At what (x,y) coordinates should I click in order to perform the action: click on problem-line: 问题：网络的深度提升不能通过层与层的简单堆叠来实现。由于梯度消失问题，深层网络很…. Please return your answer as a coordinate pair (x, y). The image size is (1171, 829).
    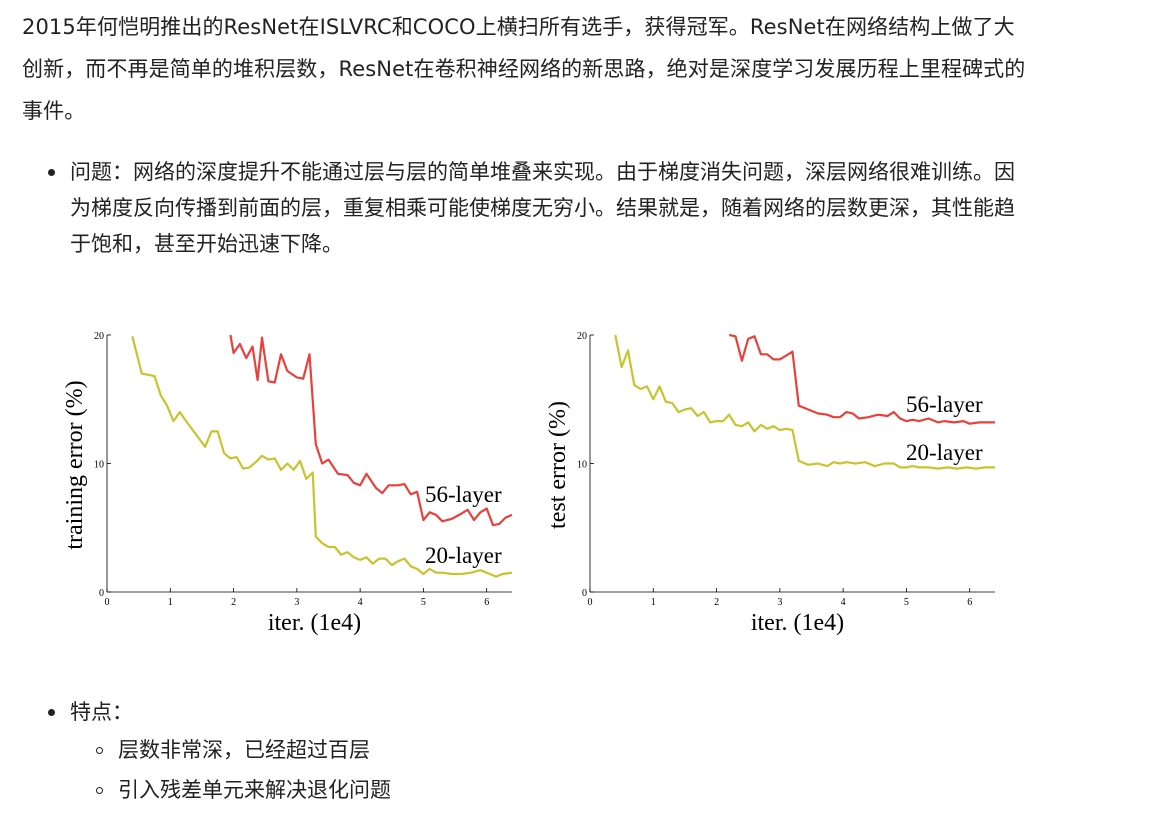
    Looking at the image, I should click on (542, 172).